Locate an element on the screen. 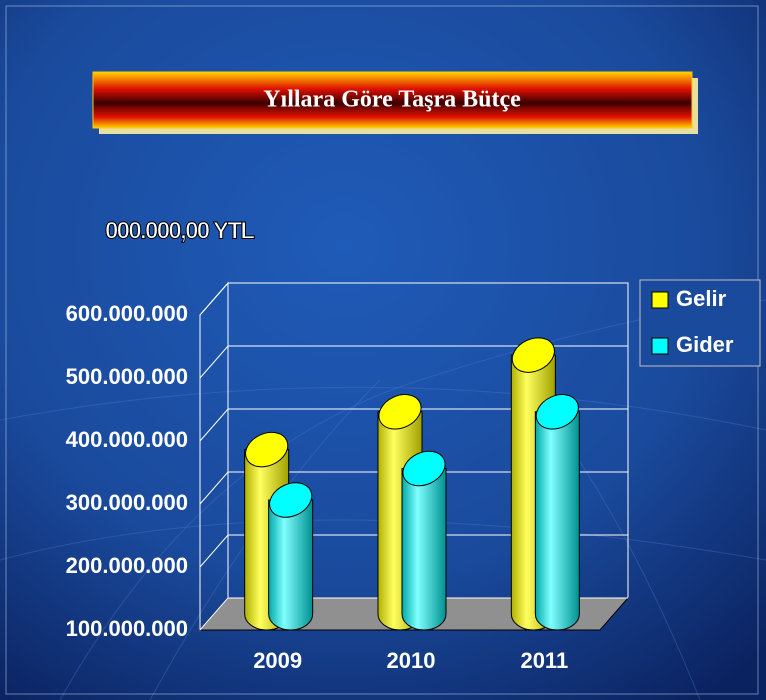 Image resolution: width=766 pixels, height=700 pixels. y-tick-label: 300.000.000 is located at coordinates (127, 502).